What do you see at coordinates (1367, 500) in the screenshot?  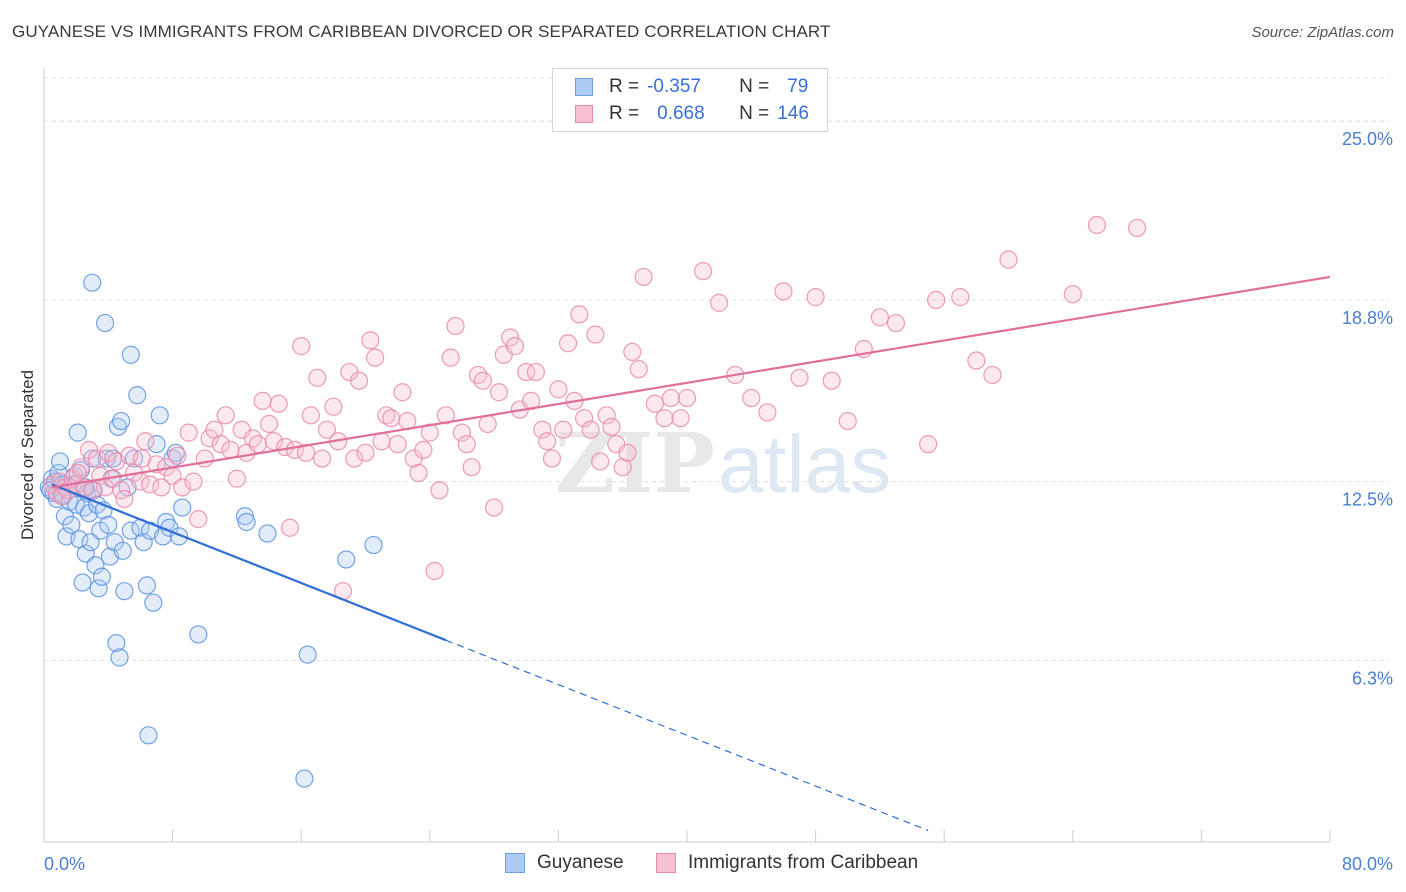 I see `y-tick-label: 12.5%` at bounding box center [1367, 500].